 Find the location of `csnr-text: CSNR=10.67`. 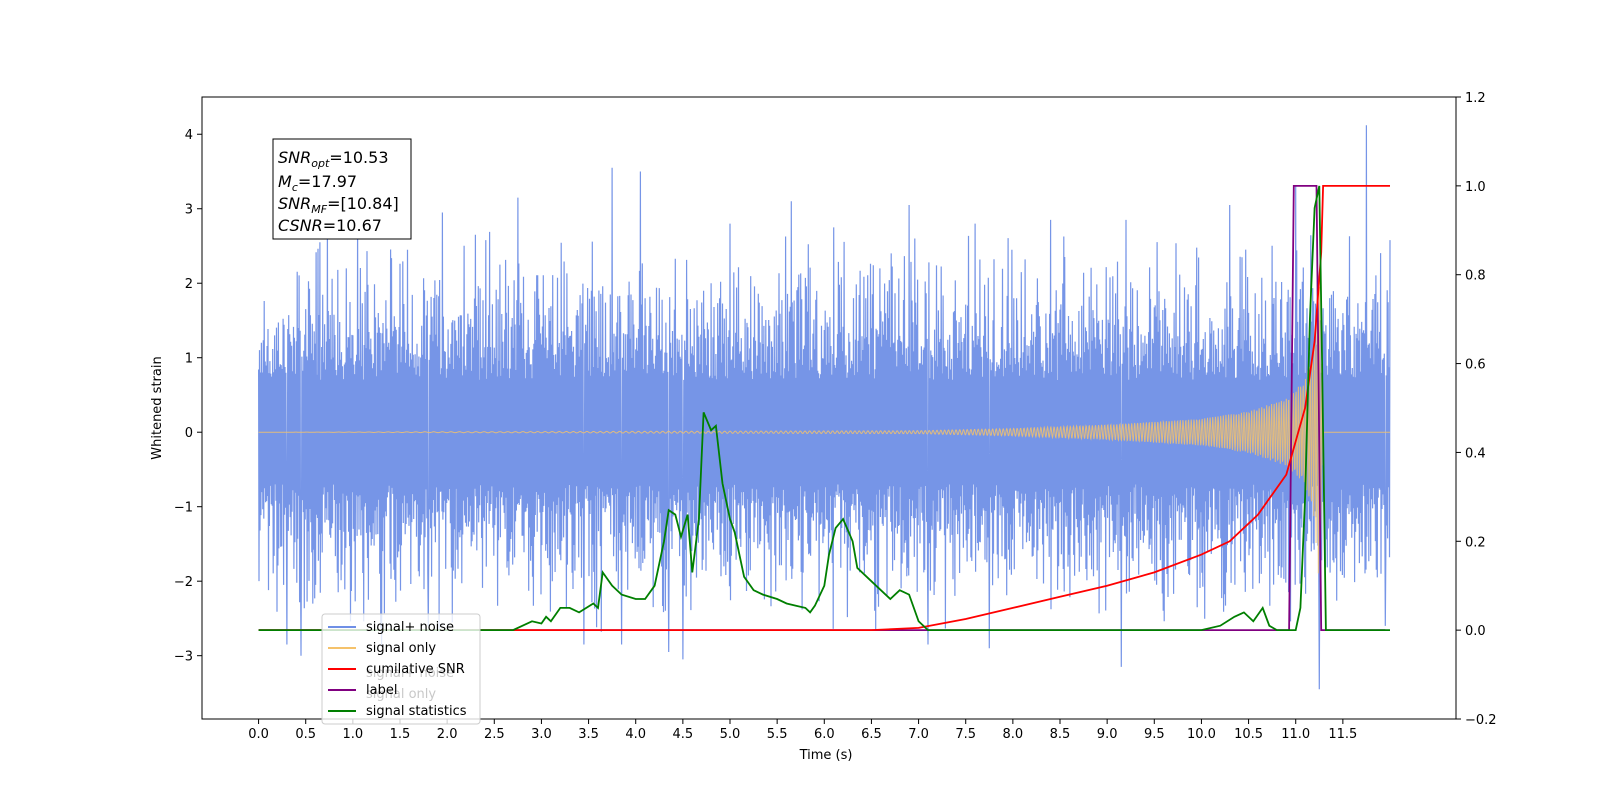

csnr-text: CSNR=10.67 is located at coordinates (330, 225).